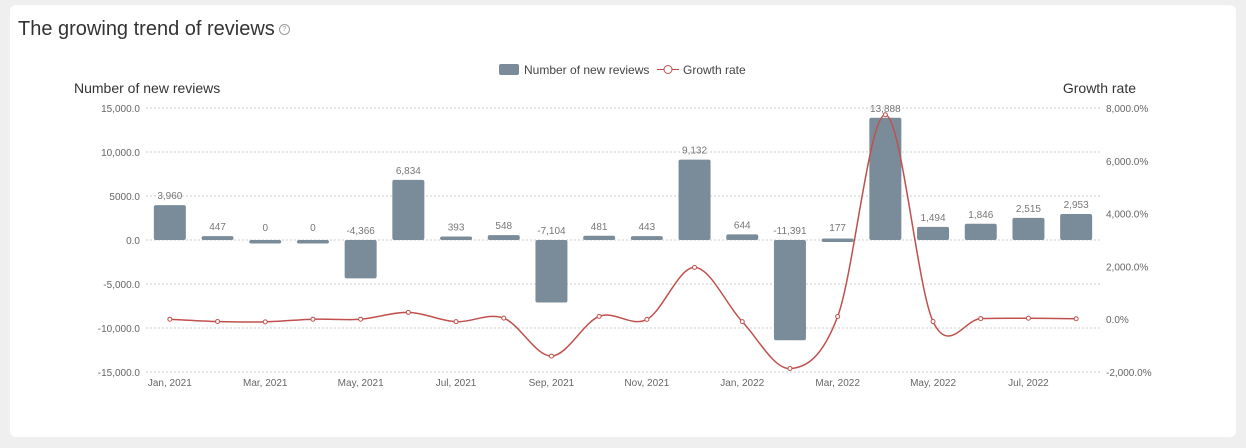  Describe the element at coordinates (1028, 383) in the screenshot. I see `x-tick-label: Jul, 2022` at that location.